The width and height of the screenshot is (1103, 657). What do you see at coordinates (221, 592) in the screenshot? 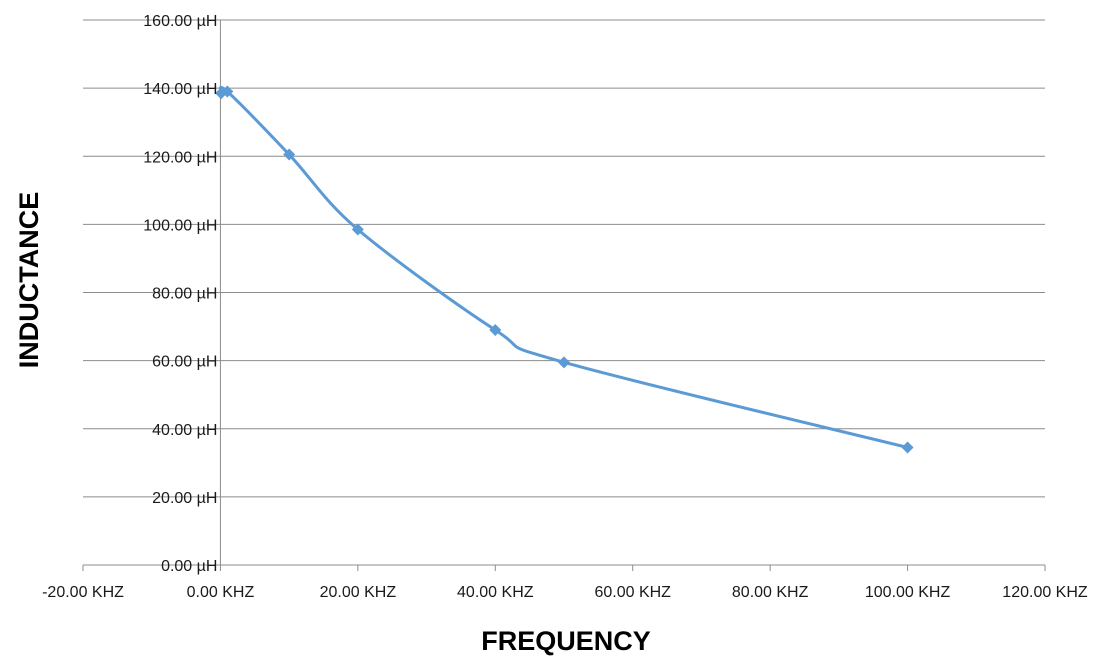
I see `x-tick-label: 0.00 KHZ` at bounding box center [221, 592].